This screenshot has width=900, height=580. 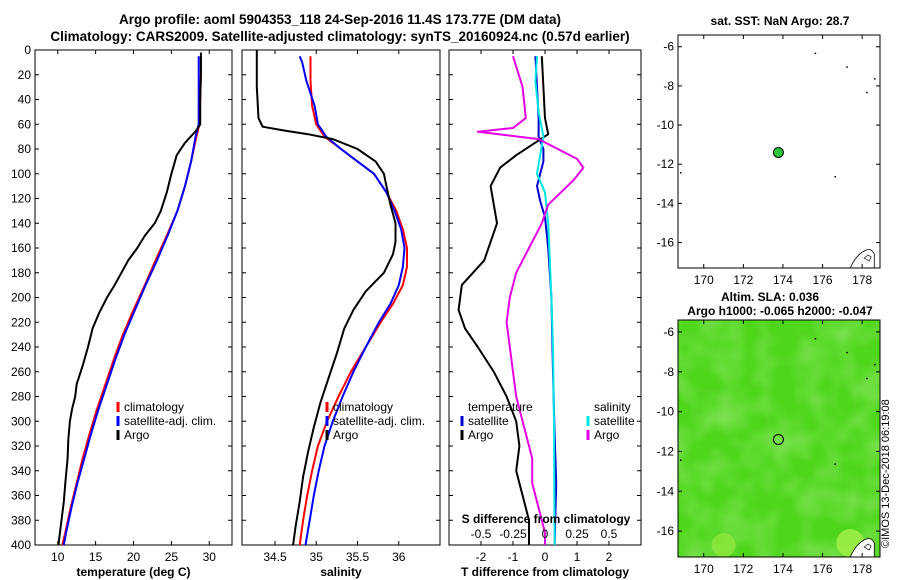 I want to click on series-line-s-argo, so click(x=530, y=300).